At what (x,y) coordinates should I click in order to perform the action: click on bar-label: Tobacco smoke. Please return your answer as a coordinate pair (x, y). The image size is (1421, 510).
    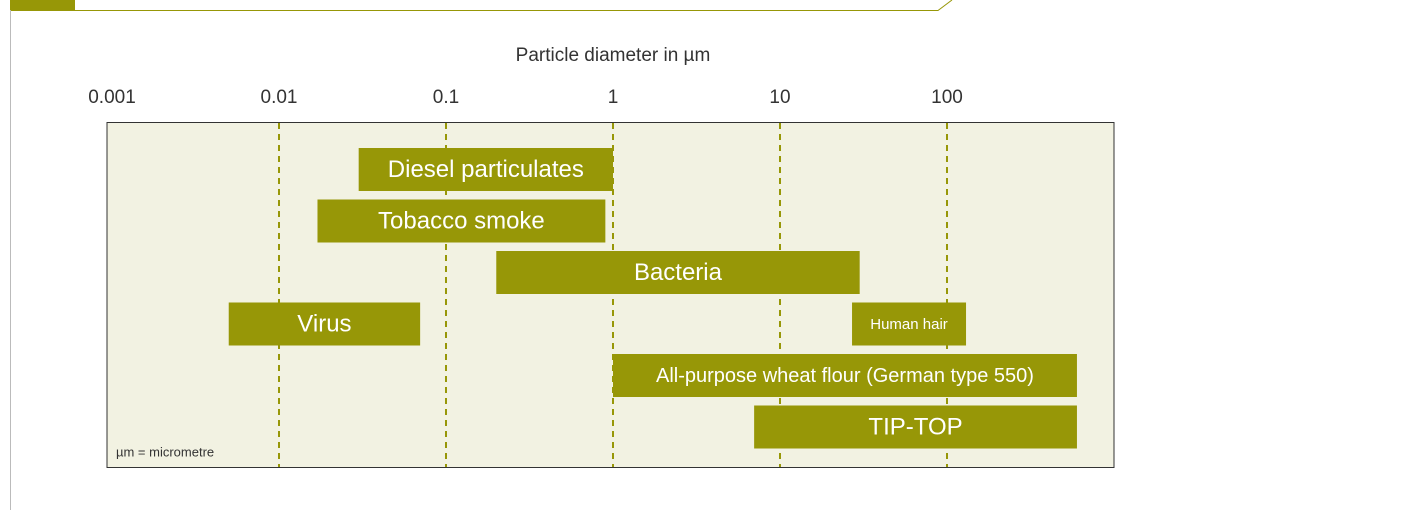
    Looking at the image, I should click on (461, 220).